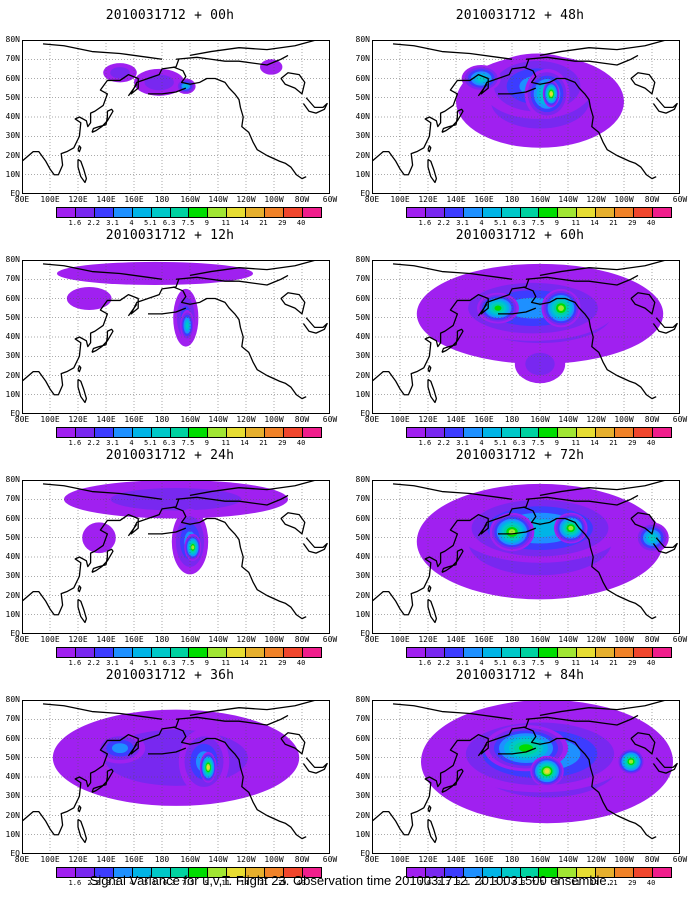 This screenshot has width=700, height=900. Describe the element at coordinates (225, 223) in the screenshot. I see `colorbar-label: 11` at that location.